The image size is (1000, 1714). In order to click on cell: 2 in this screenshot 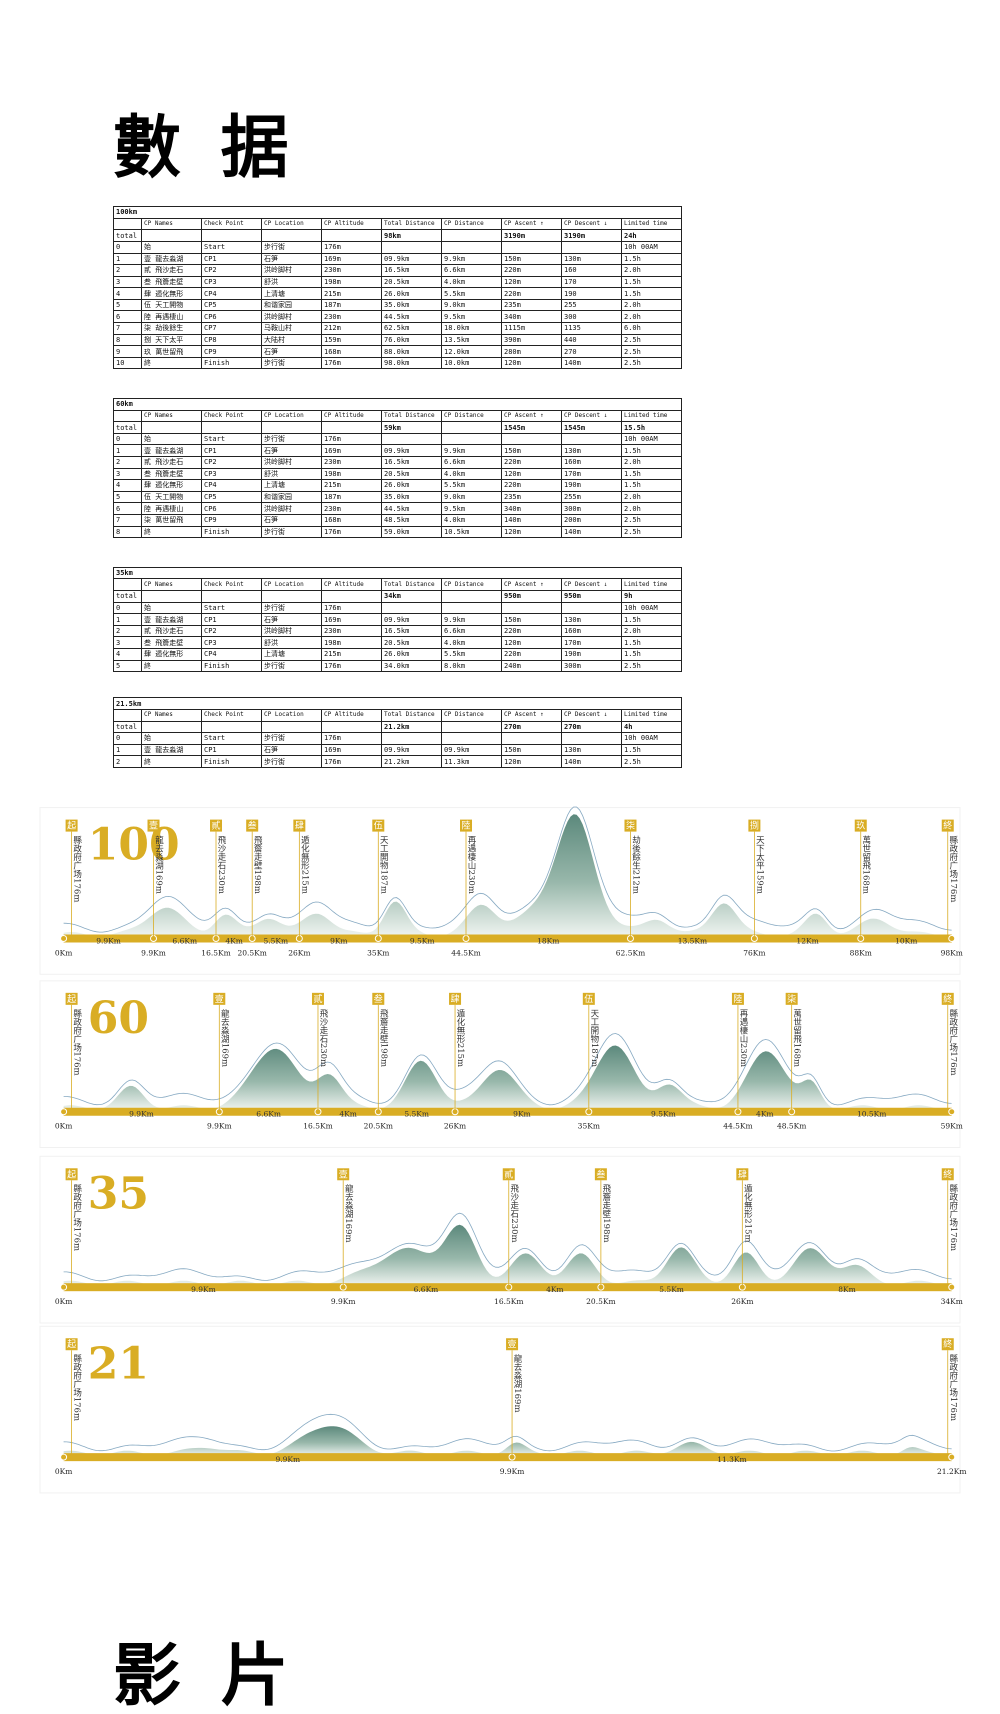, I will do `click(127, 462)`.